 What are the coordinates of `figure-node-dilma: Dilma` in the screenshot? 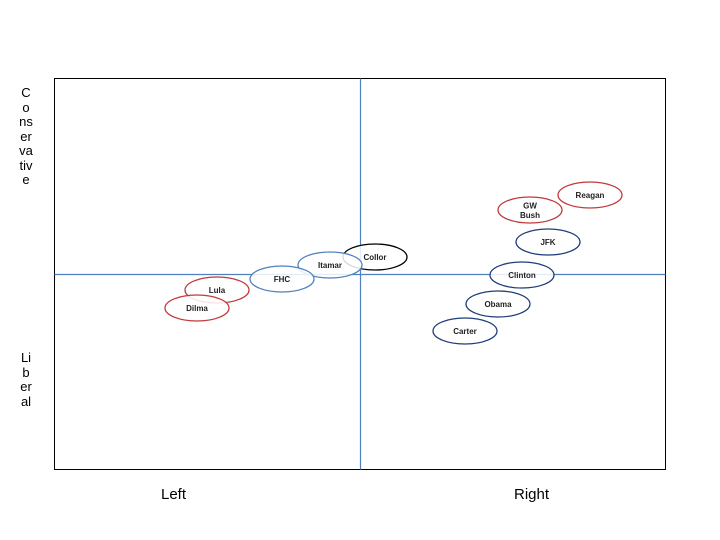 It's located at (197, 308).